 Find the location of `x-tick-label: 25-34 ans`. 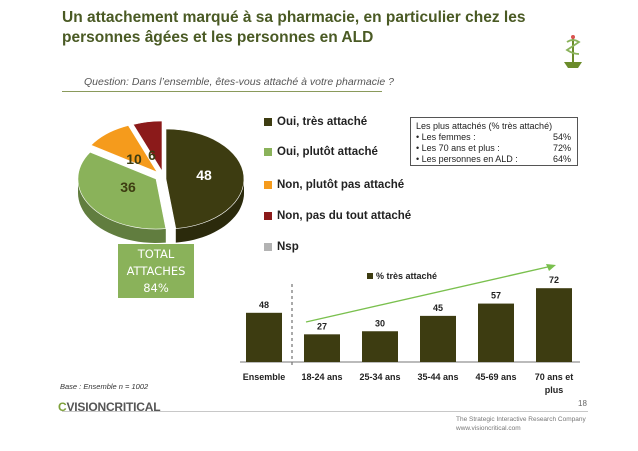

x-tick-label: 25-34 ans is located at coordinates (379, 377).